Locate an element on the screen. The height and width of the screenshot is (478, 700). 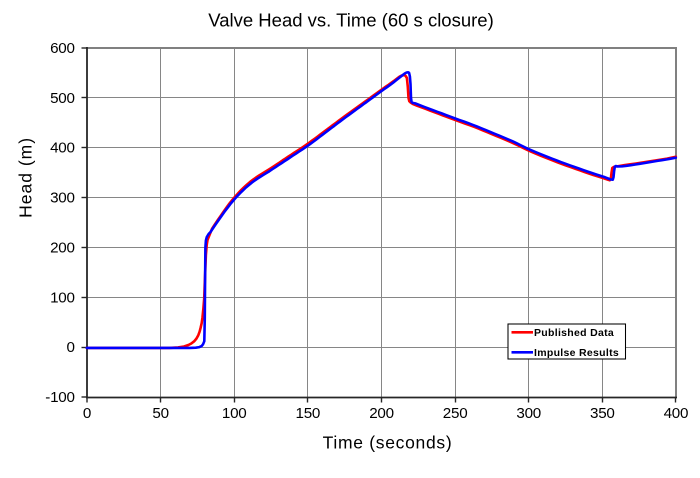
svg-text: Head (m) is located at coordinates (26, 177).